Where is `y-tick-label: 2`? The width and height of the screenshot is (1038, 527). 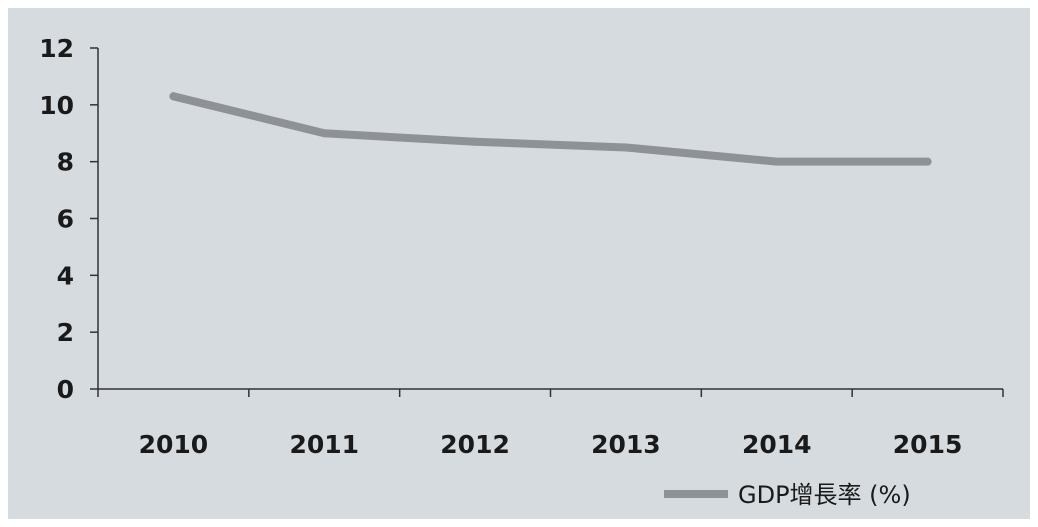
y-tick-label: 2 is located at coordinates (65, 332).